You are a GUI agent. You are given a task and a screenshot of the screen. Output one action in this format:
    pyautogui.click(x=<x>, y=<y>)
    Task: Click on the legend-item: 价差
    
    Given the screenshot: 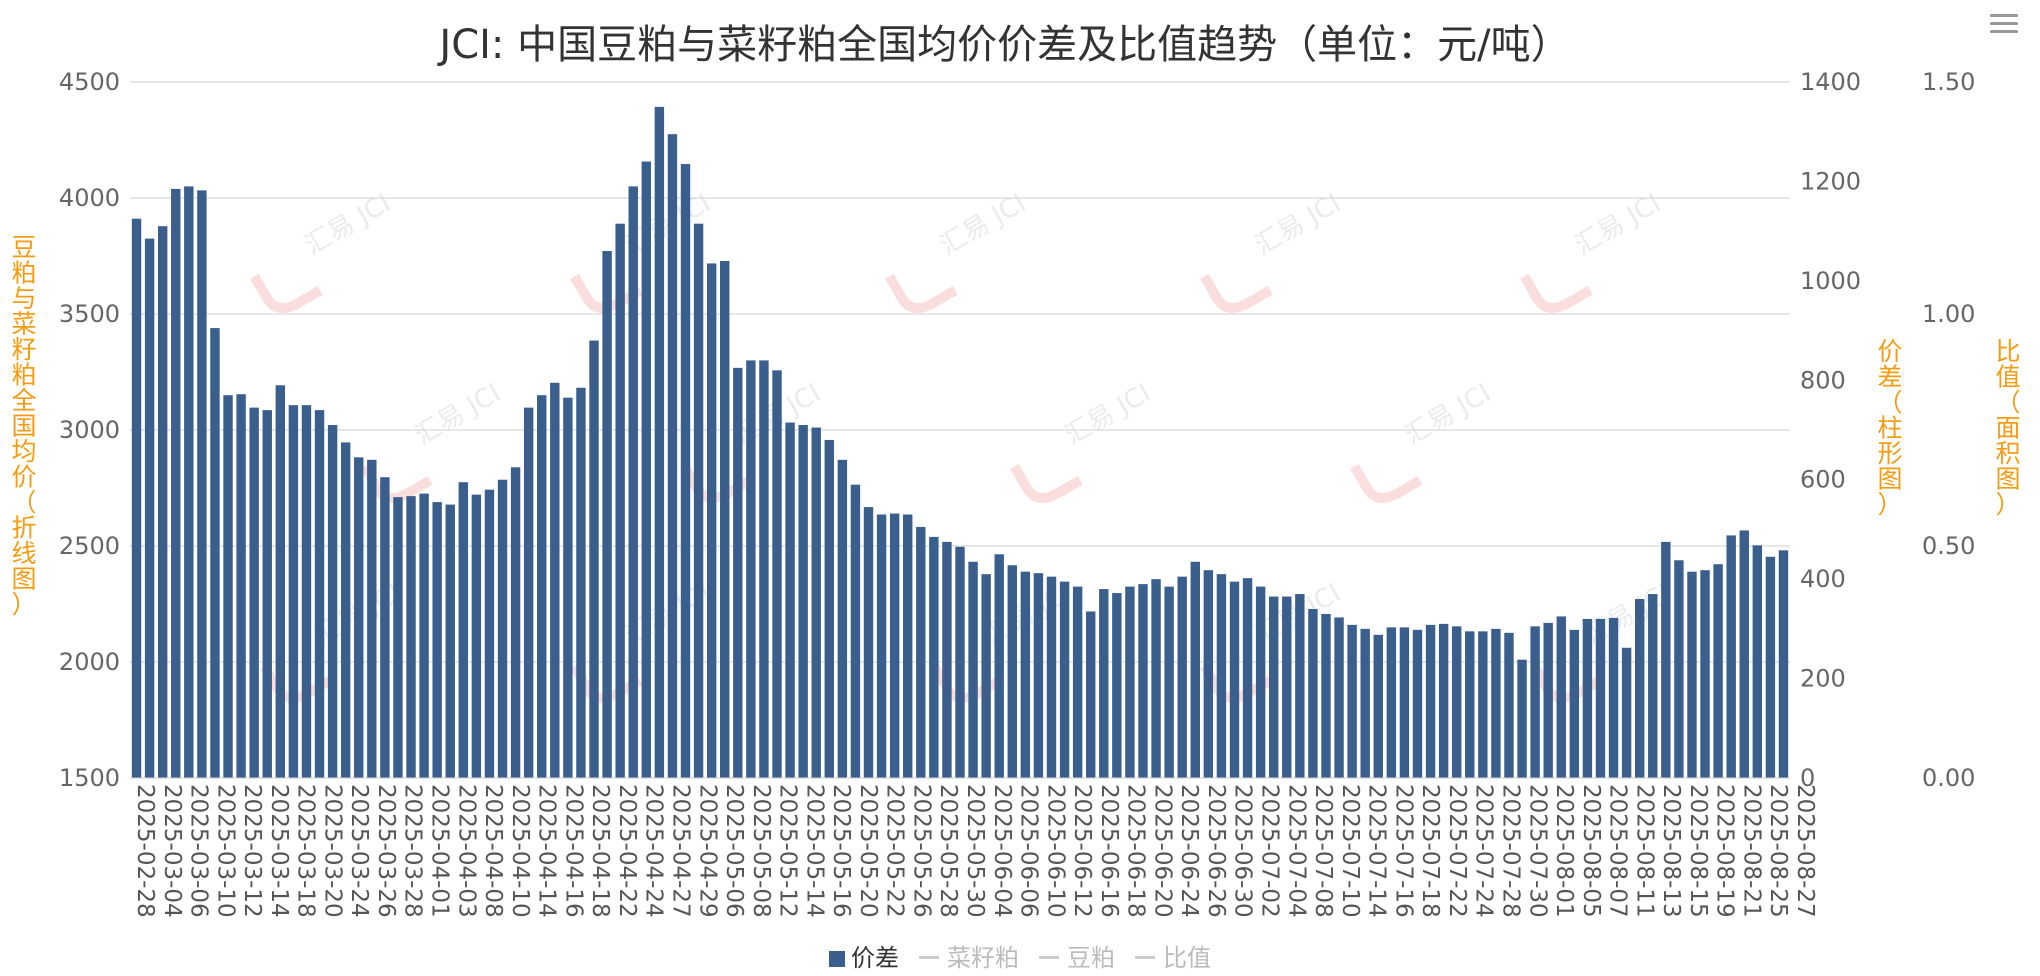 What is the action you would take?
    pyautogui.click(x=864, y=955)
    